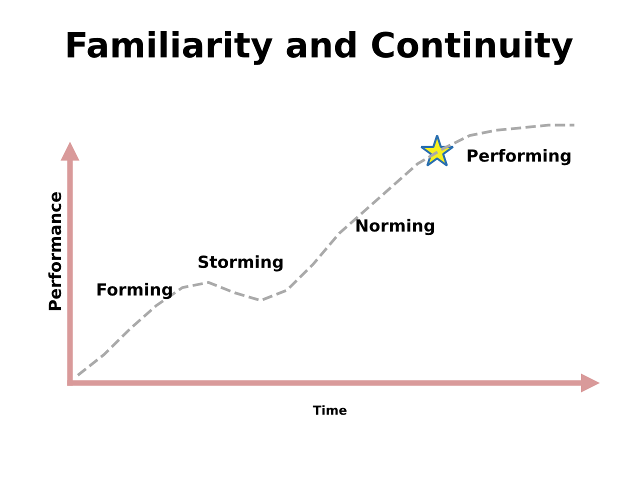  What do you see at coordinates (55, 251) in the screenshot?
I see `y-axis-title: Performance` at bounding box center [55, 251].